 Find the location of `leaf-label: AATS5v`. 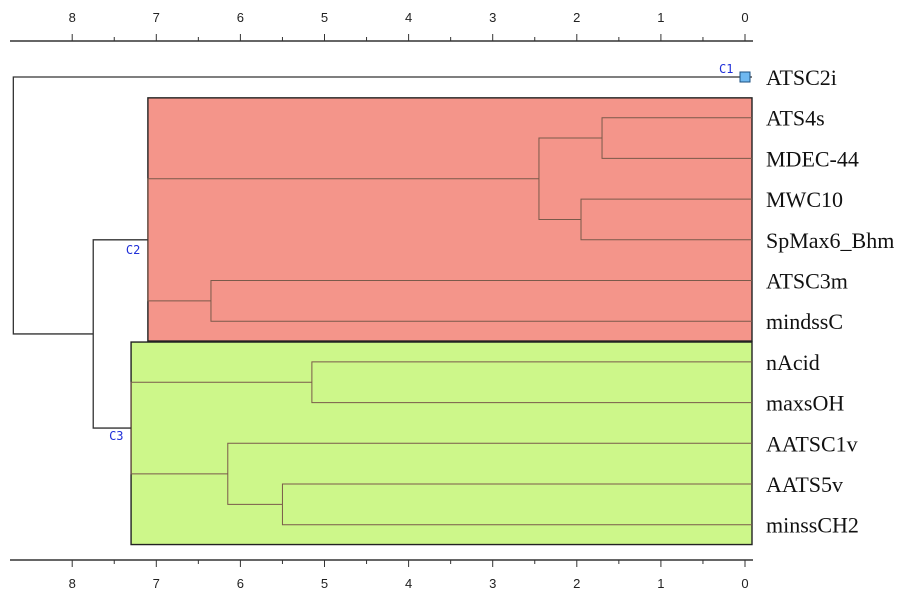

leaf-label: AATS5v is located at coordinates (804, 484).